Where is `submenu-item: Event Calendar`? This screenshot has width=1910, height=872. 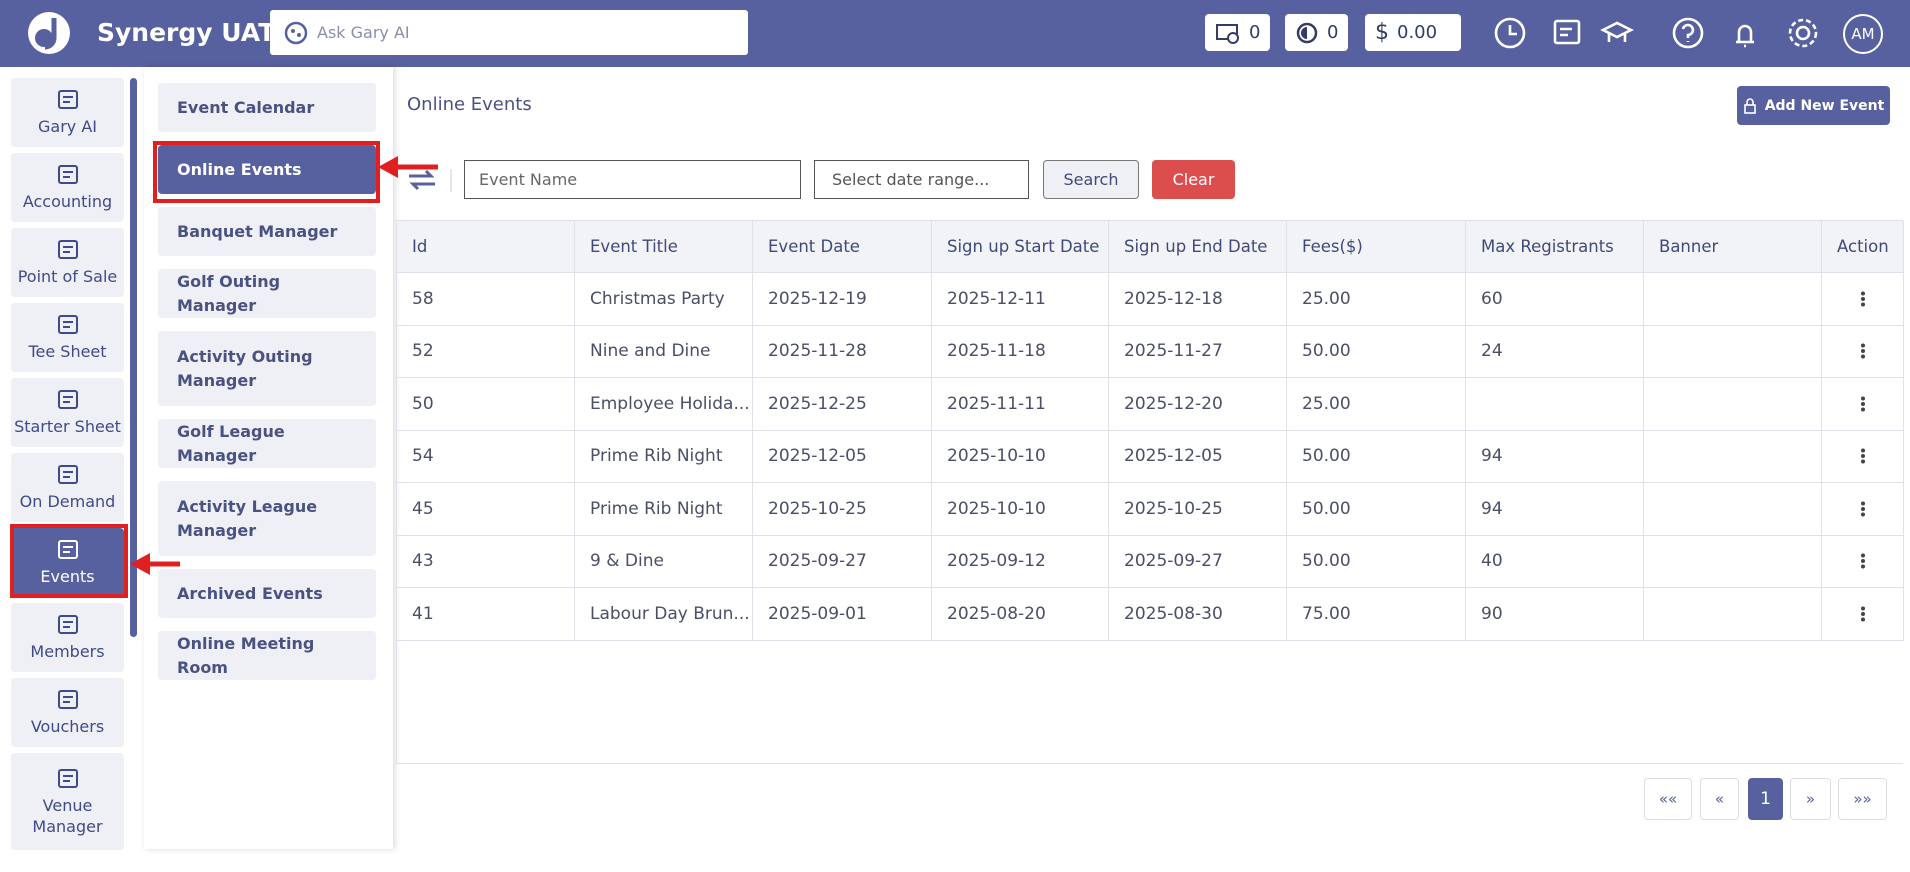
submenu-item: Event Calendar is located at coordinates (267, 107).